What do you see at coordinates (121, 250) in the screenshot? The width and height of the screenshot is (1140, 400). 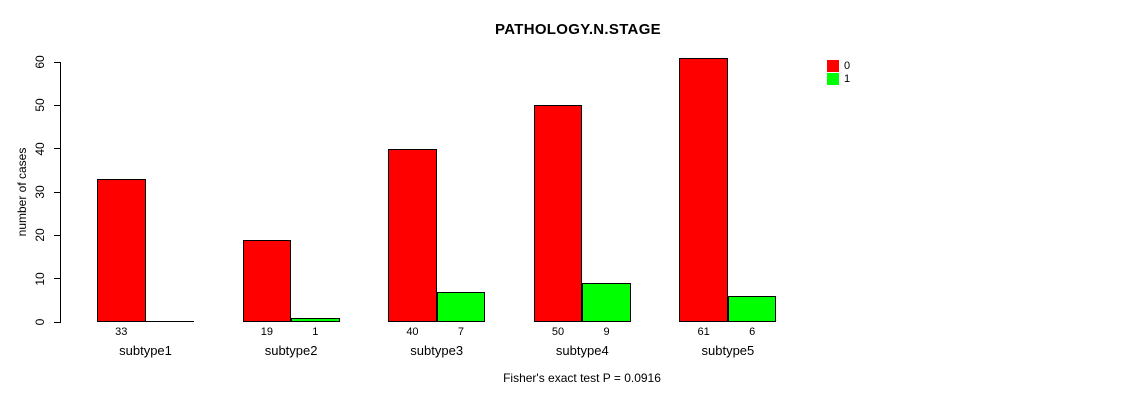 I see `bar-subtype1-series0` at bounding box center [121, 250].